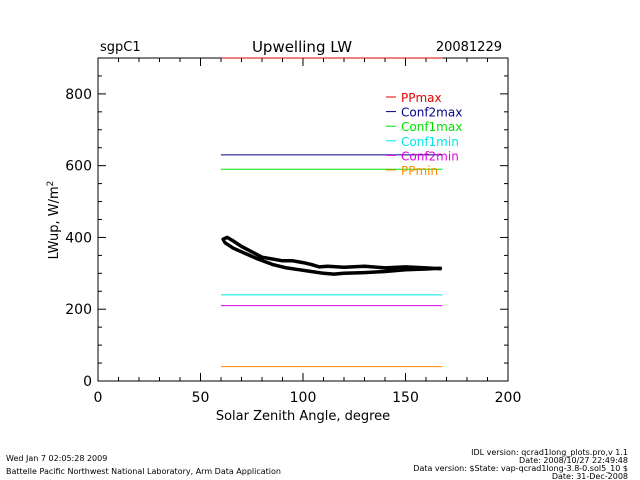  Describe the element at coordinates (303, 398) in the screenshot. I see `x-tick-label: 100` at that location.